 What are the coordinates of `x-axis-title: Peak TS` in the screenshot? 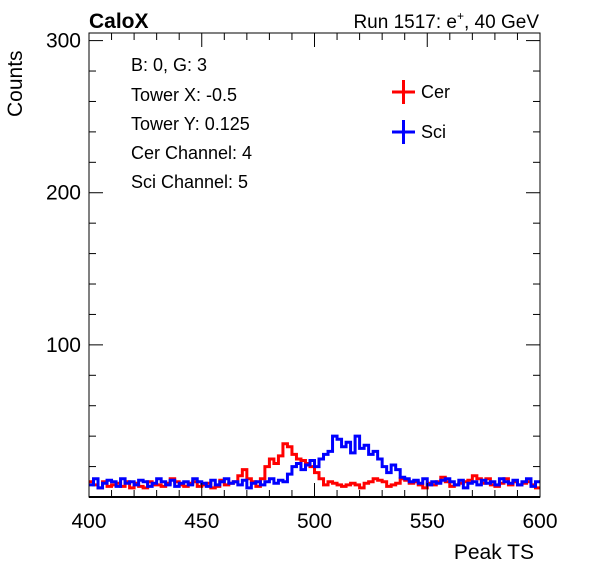 It's located at (494, 552).